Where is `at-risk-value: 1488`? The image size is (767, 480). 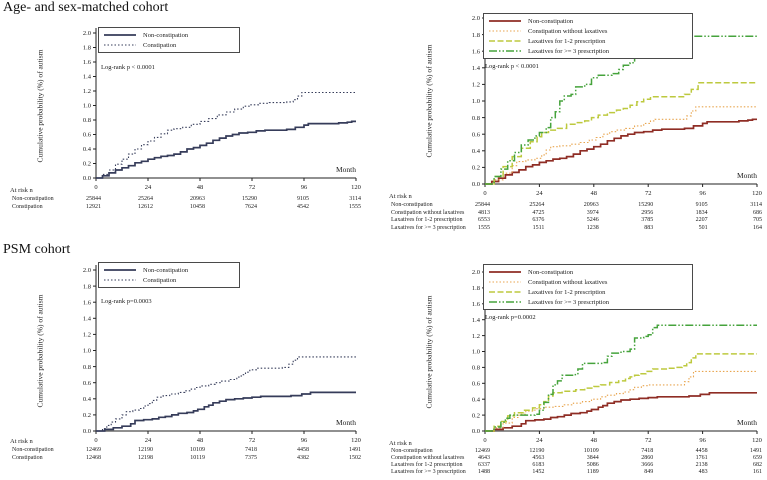
at-risk-value: 1488 is located at coordinates (484, 472).